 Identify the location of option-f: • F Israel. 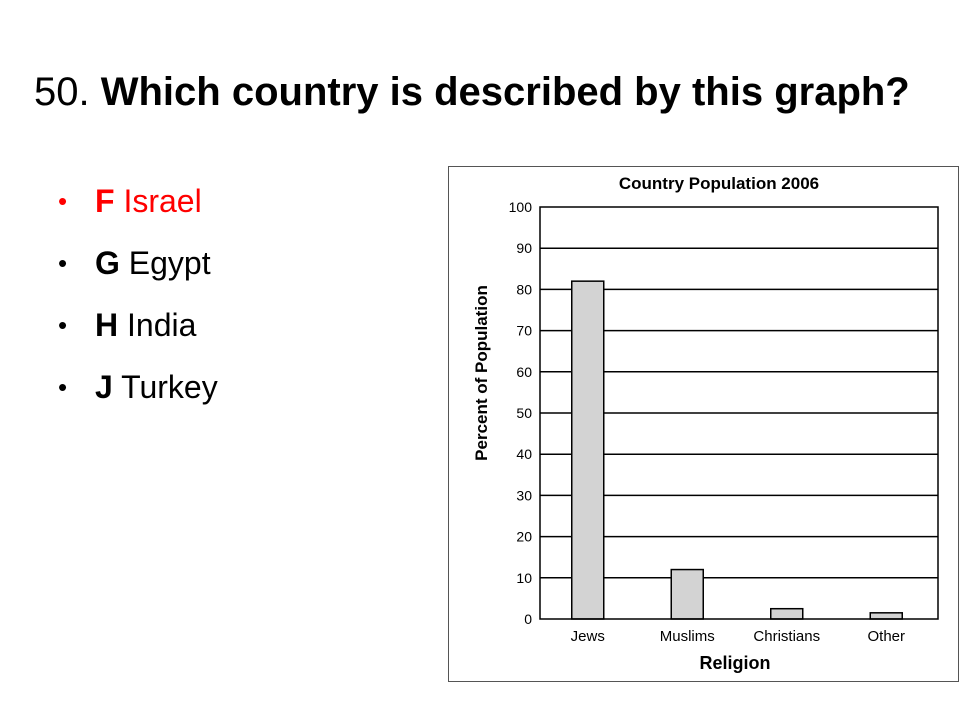
(138, 201).